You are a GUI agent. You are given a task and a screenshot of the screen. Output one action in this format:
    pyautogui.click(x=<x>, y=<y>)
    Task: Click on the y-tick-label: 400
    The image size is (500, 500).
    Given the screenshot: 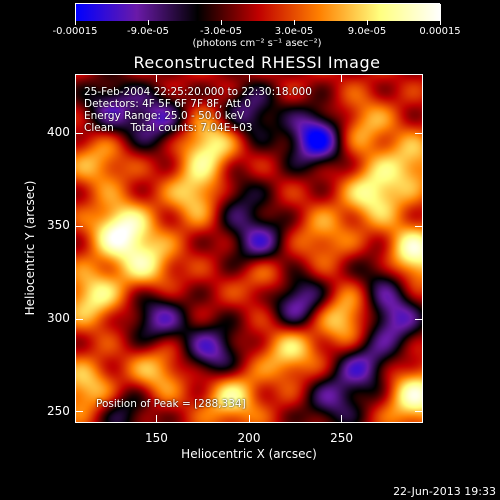 What is the action you would take?
    pyautogui.click(x=58, y=132)
    